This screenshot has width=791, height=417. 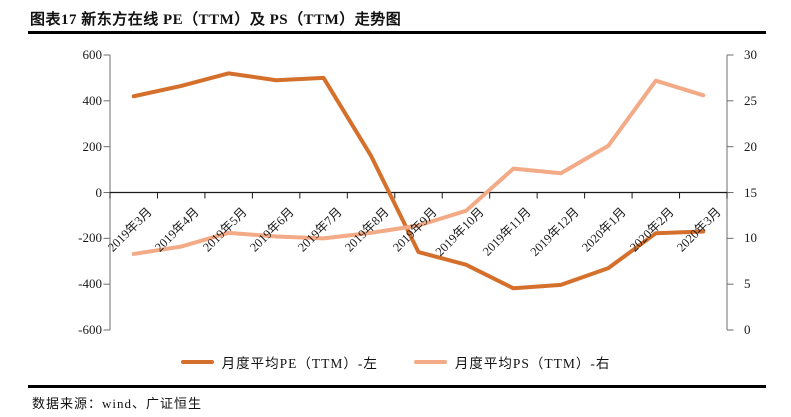 I want to click on figure-title: 图表17 新东方在线 PE（TTM）及 PS（TTM）走势图, so click(x=216, y=20).